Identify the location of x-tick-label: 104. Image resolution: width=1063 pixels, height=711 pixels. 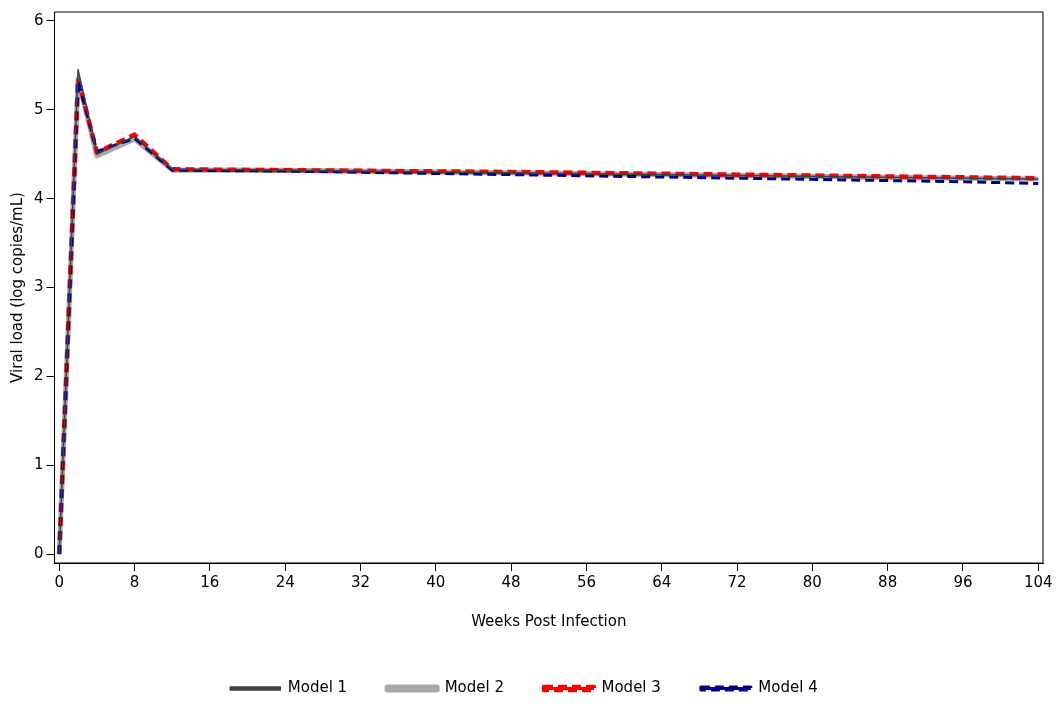
(1038, 581).